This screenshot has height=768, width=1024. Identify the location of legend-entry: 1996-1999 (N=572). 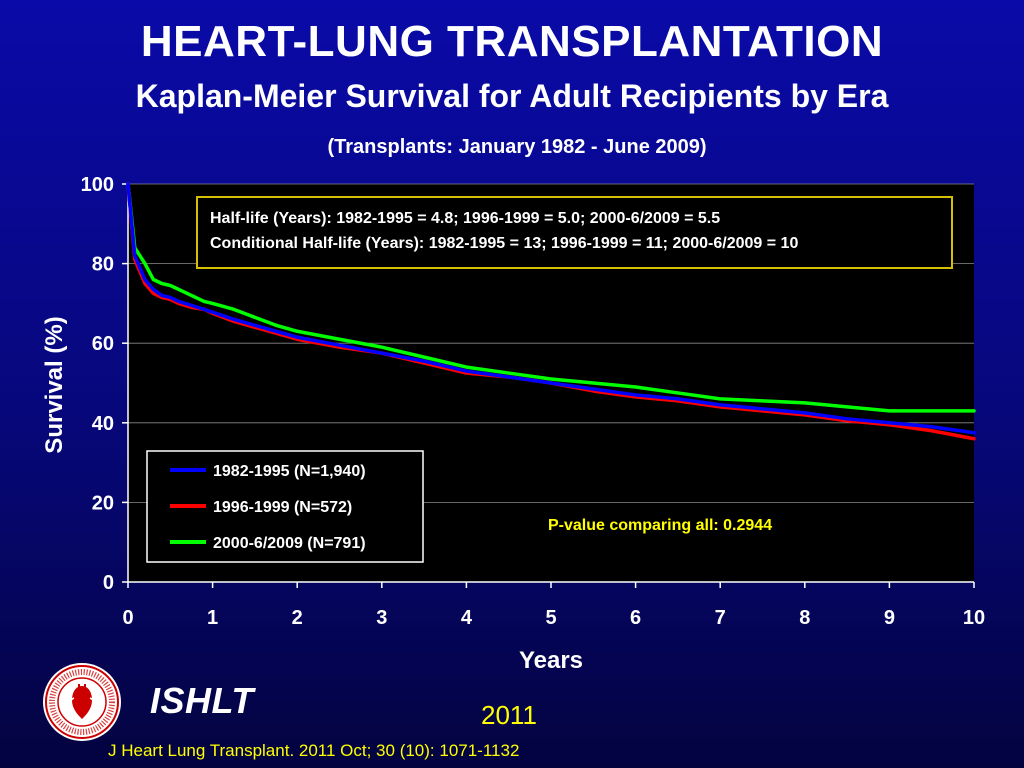
(282, 507).